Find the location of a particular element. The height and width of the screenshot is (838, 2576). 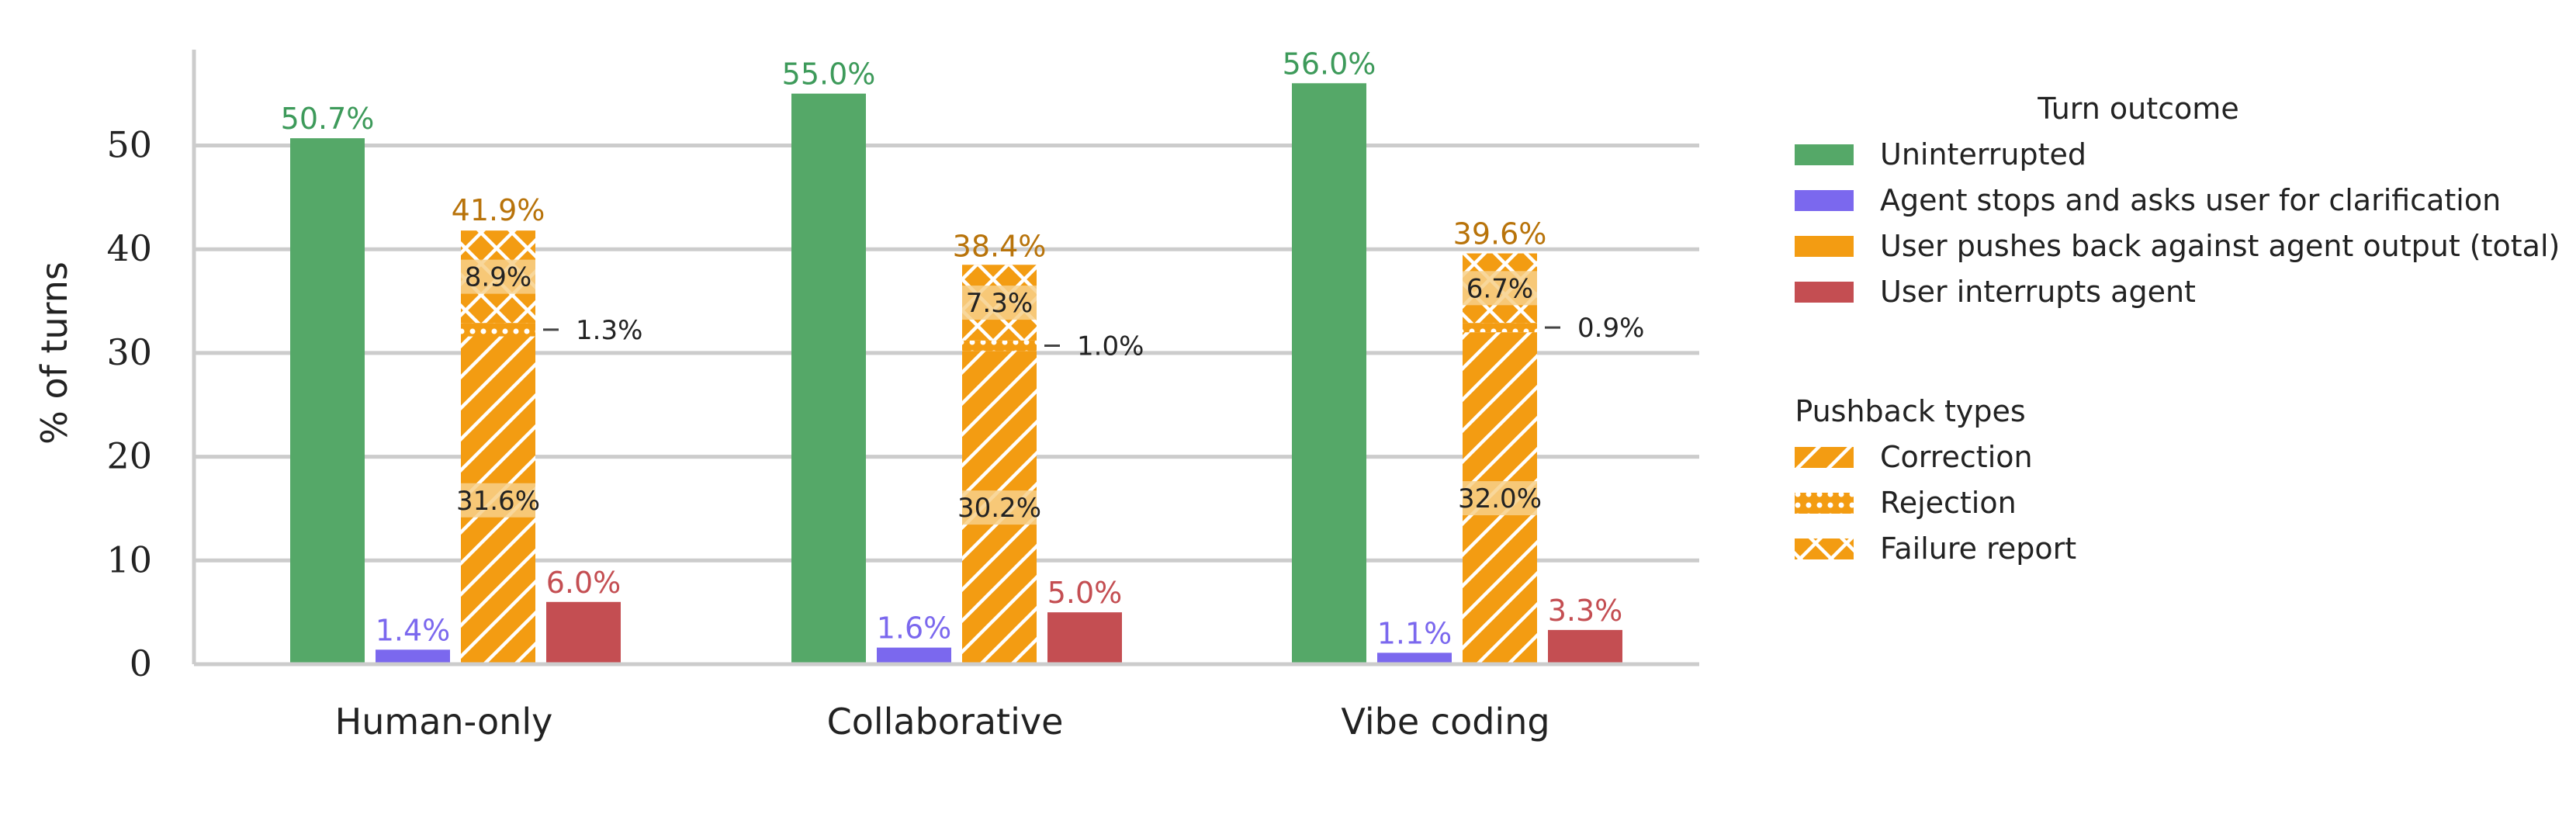

y-tick-label-10: 10 is located at coordinates (129, 559).